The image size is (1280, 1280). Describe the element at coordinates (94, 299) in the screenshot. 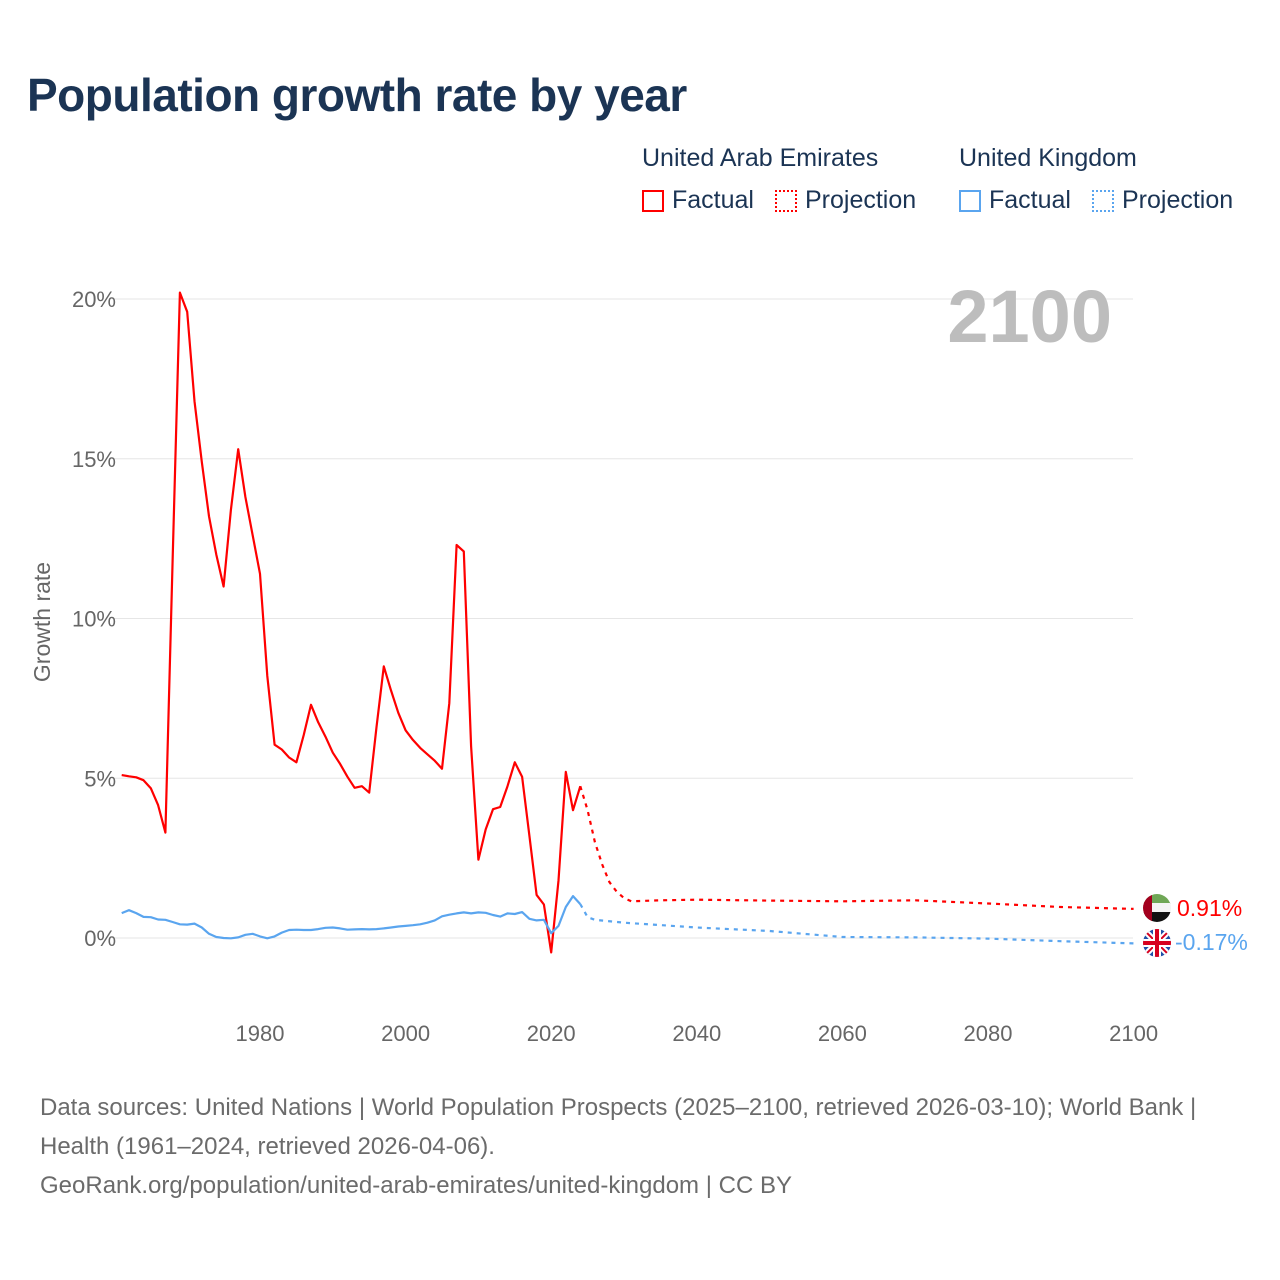

I see `y-tick-label: 20%` at that location.